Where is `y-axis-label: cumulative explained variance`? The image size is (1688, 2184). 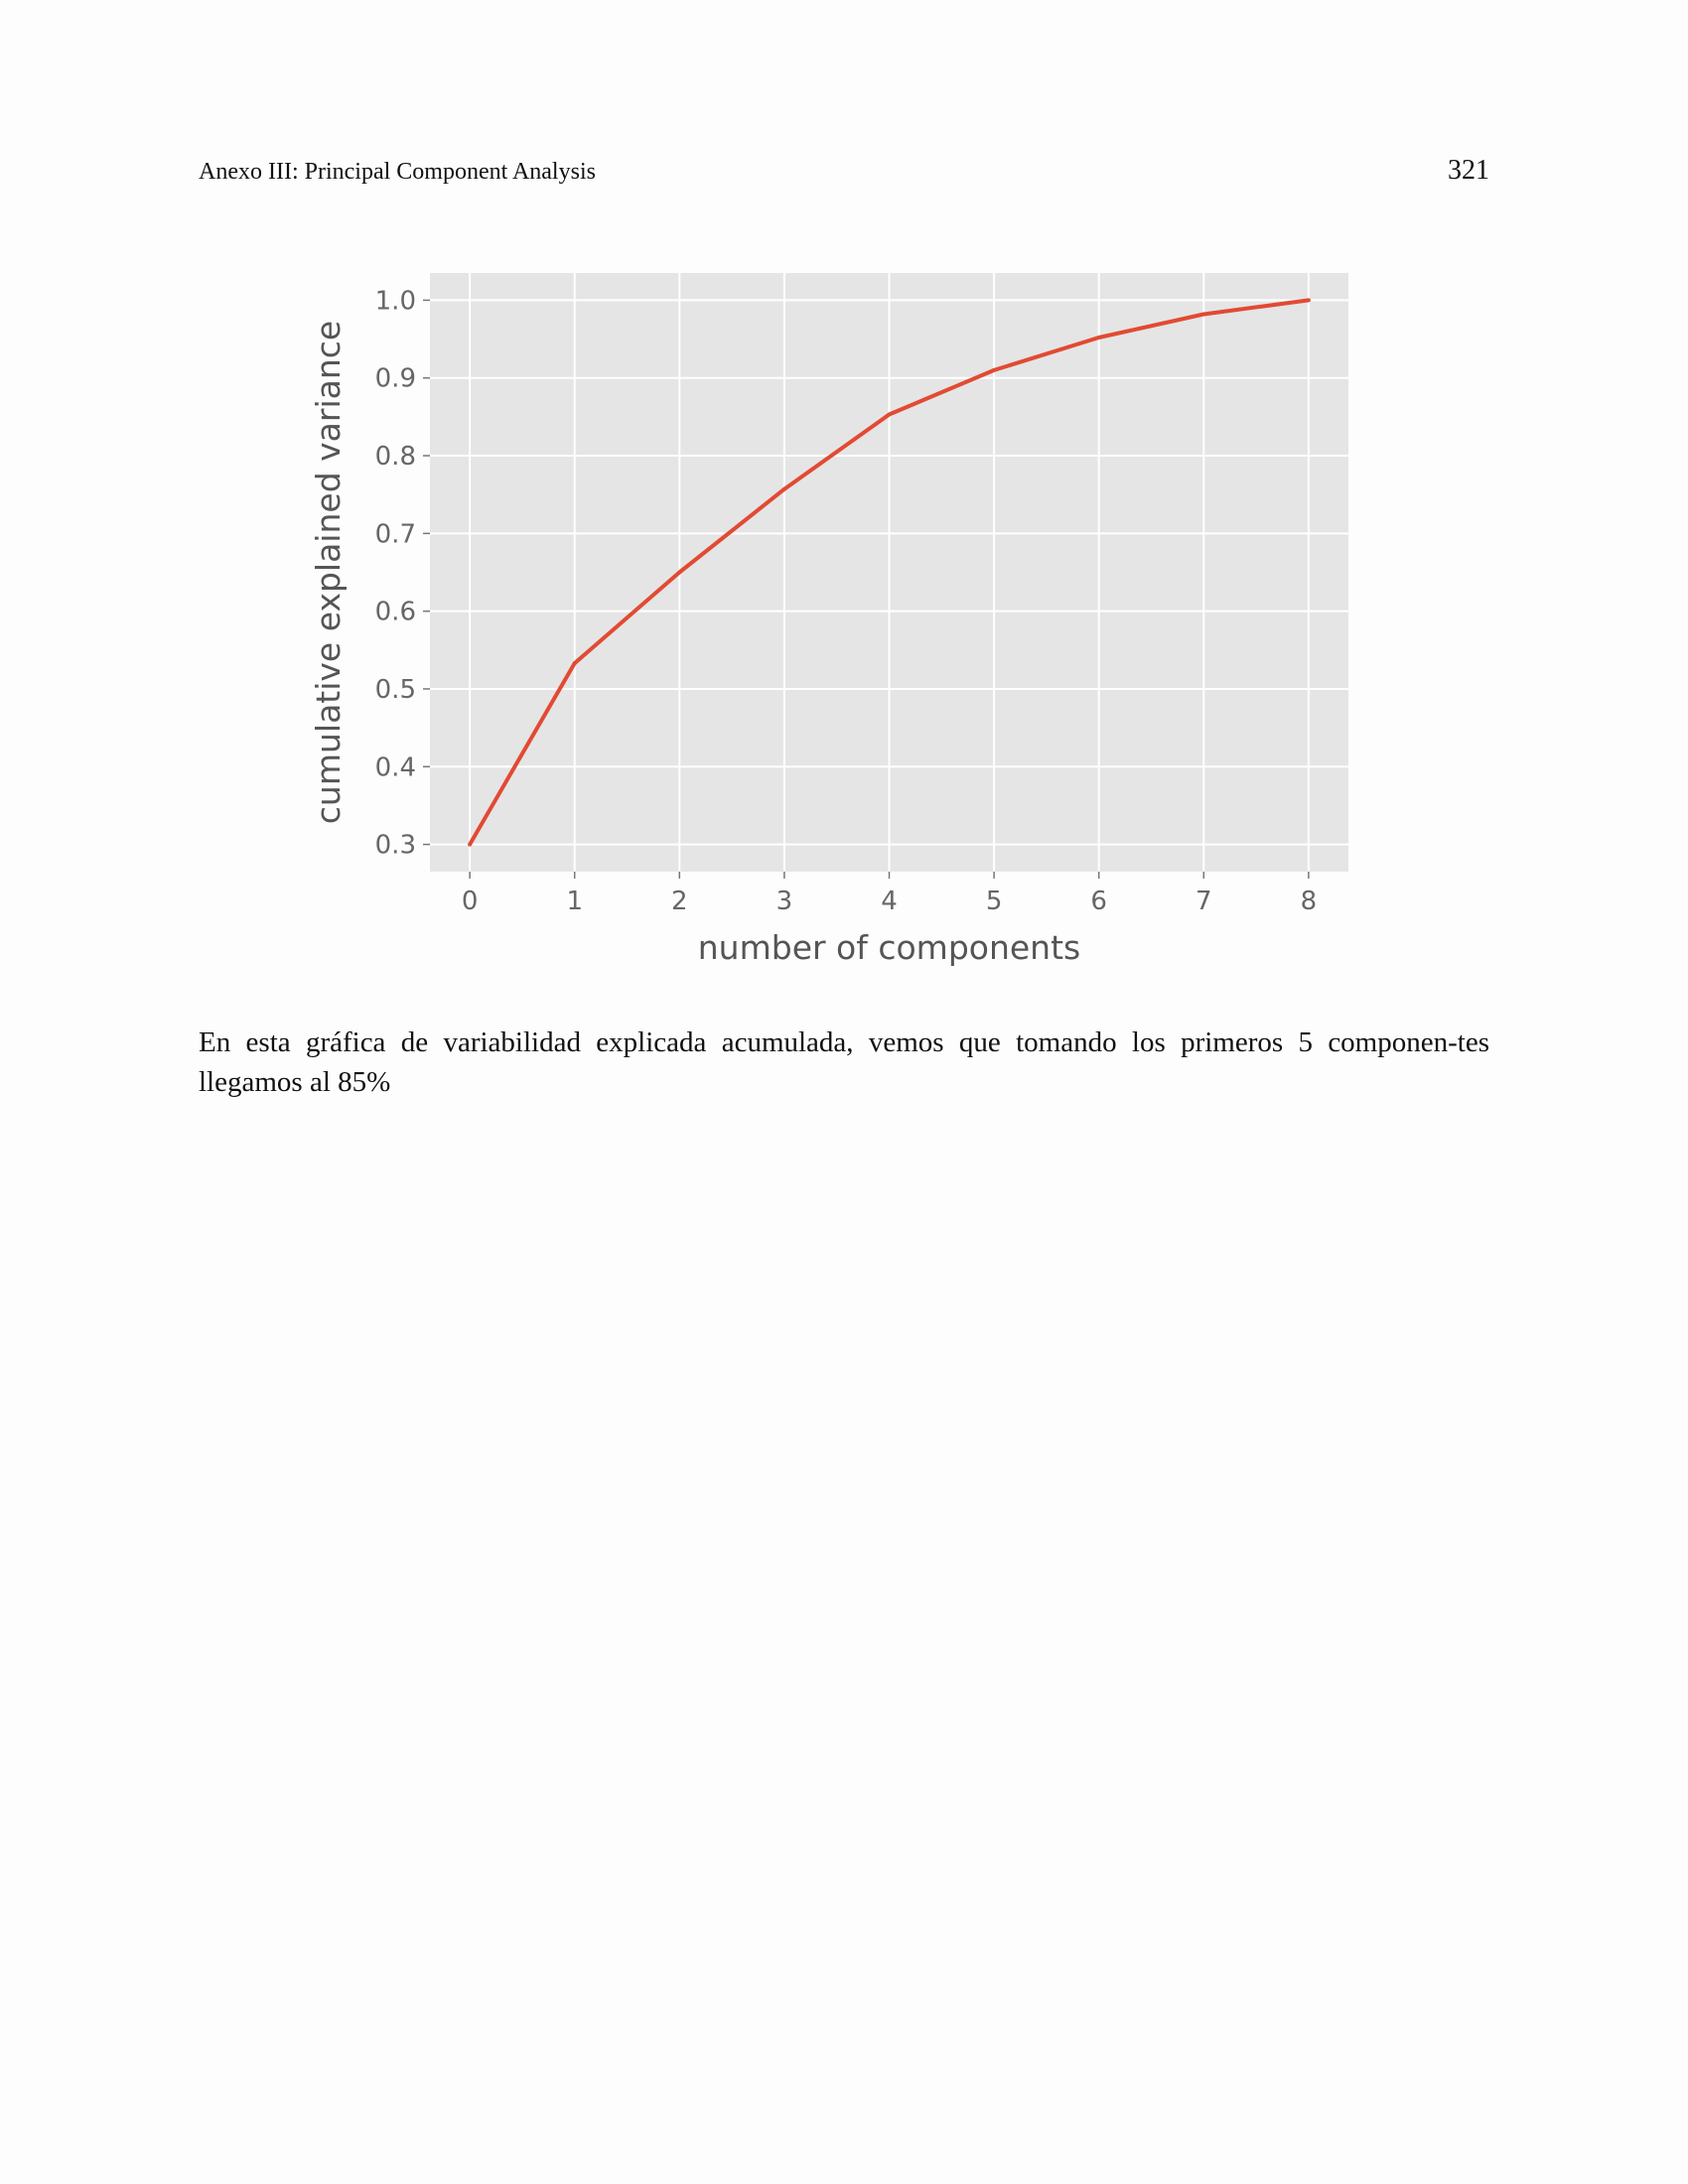
y-axis-label: cumulative explained variance is located at coordinates (328, 572).